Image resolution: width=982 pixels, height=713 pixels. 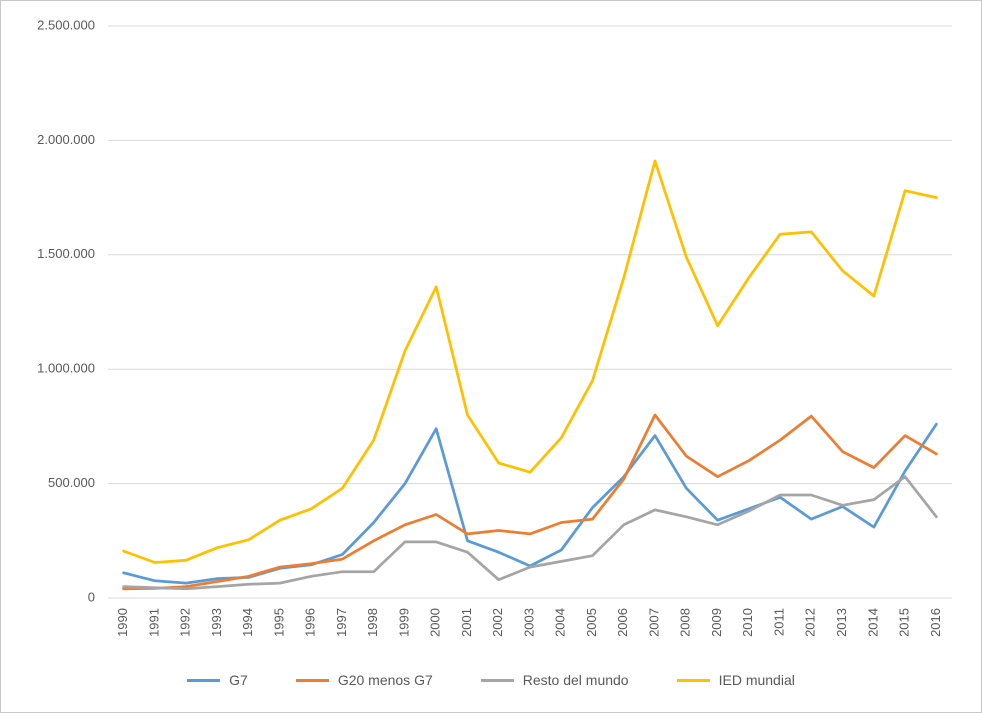 What do you see at coordinates (716, 622) in the screenshot?
I see `x-axis-tick-label: 2009` at bounding box center [716, 622].